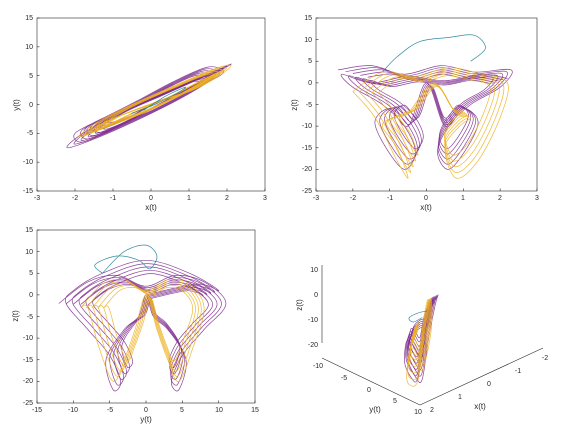  What do you see at coordinates (299, 305) in the screenshot?
I see `z-axis-label: z(t)` at bounding box center [299, 305].